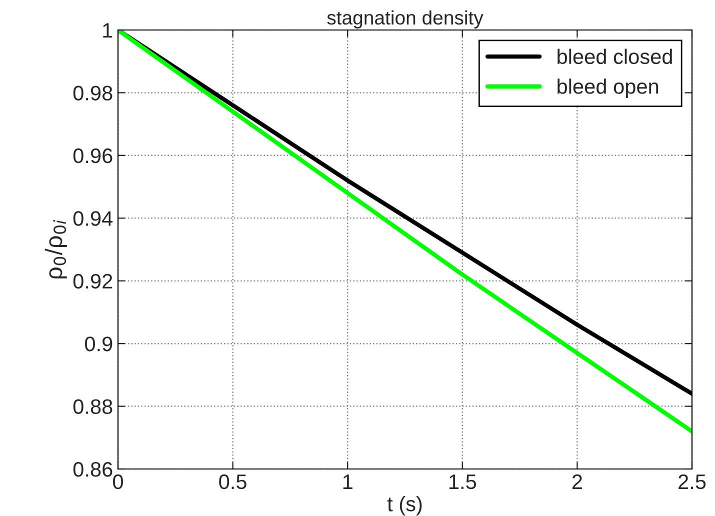 The height and width of the screenshot is (516, 715). Describe the element at coordinates (347, 481) in the screenshot. I see `x-tick-label: 1` at that location.